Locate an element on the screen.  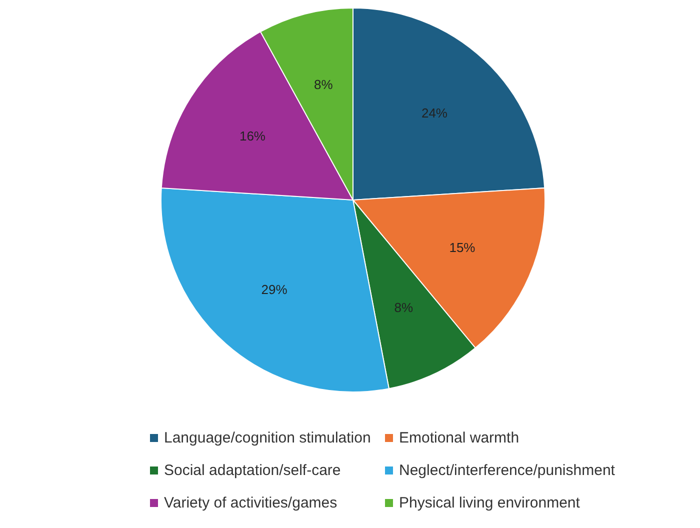
data-label: 15% is located at coordinates (462, 247).